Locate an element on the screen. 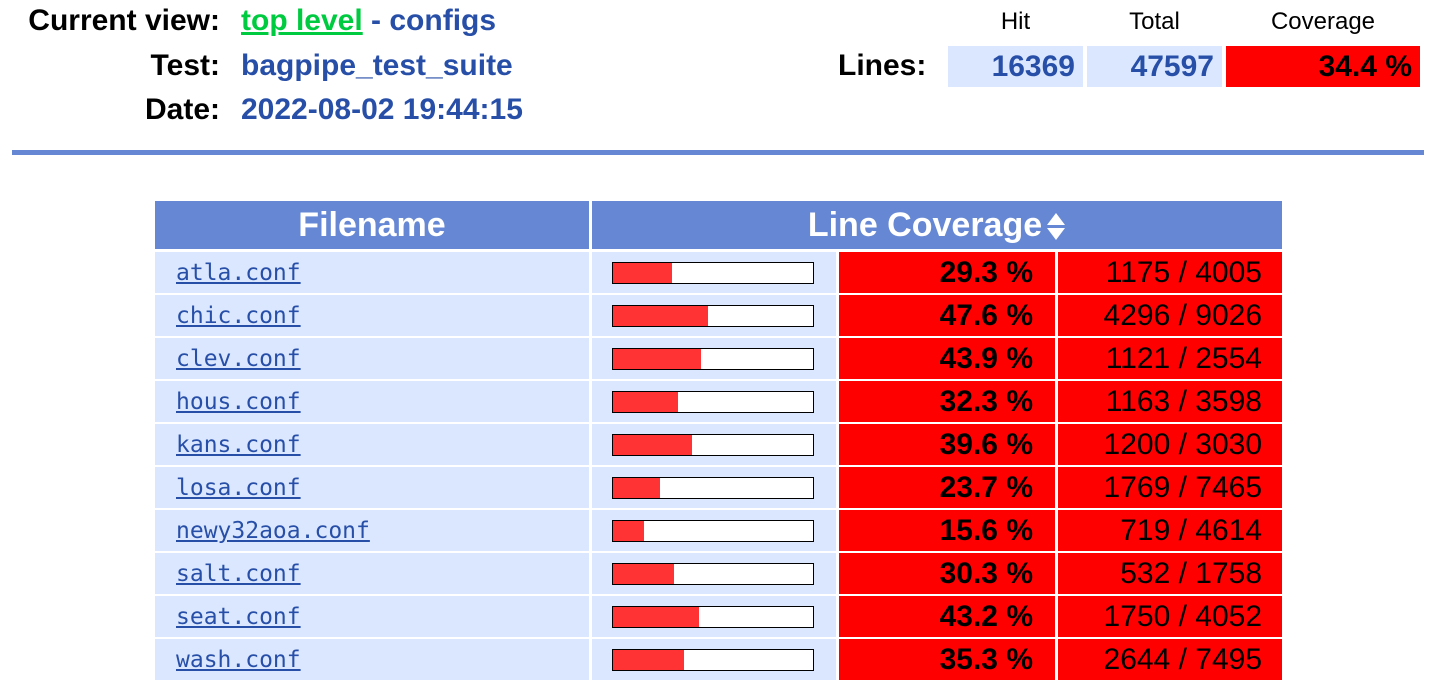 This screenshot has width=1430, height=692. filename-column-header: Filename is located at coordinates (372, 225).